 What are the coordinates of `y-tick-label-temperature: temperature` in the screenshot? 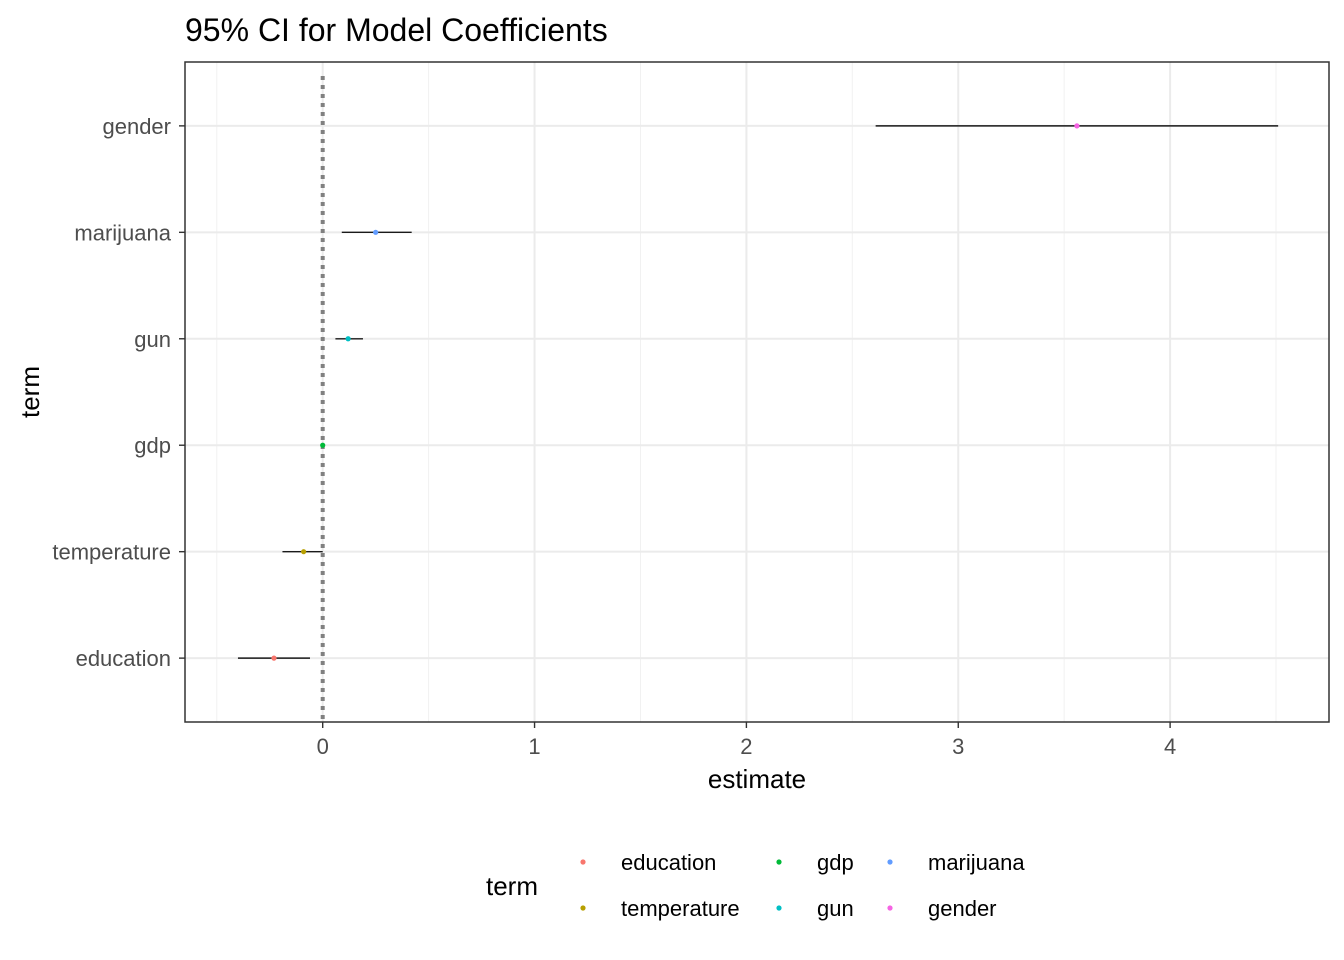 It's located at (111, 552).